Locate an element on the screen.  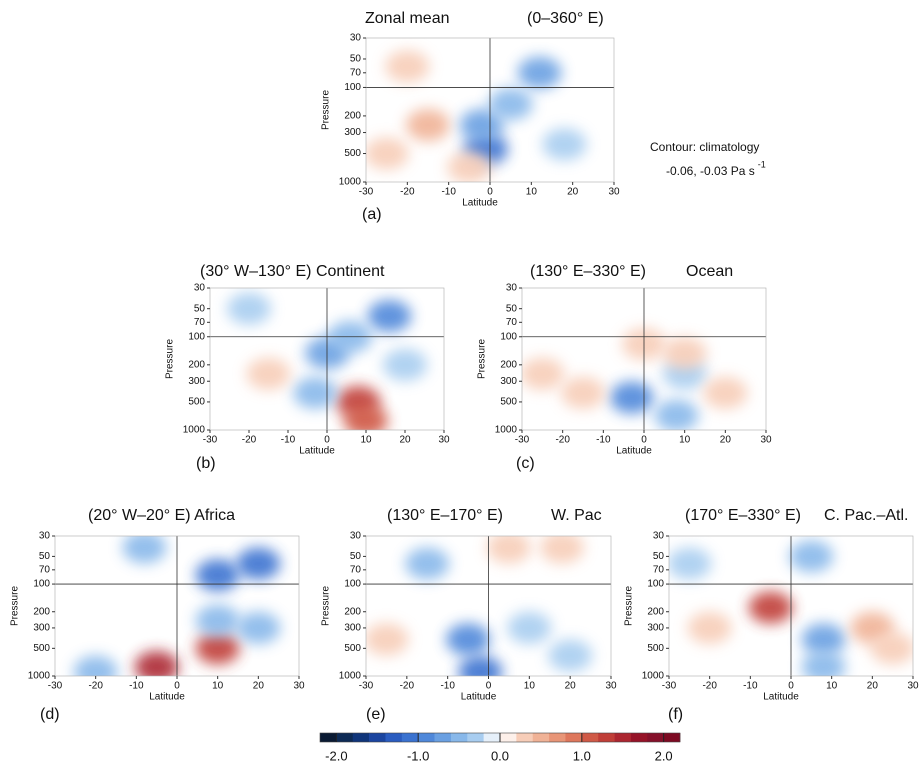
panel-label: (f) is located at coordinates (675, 714).